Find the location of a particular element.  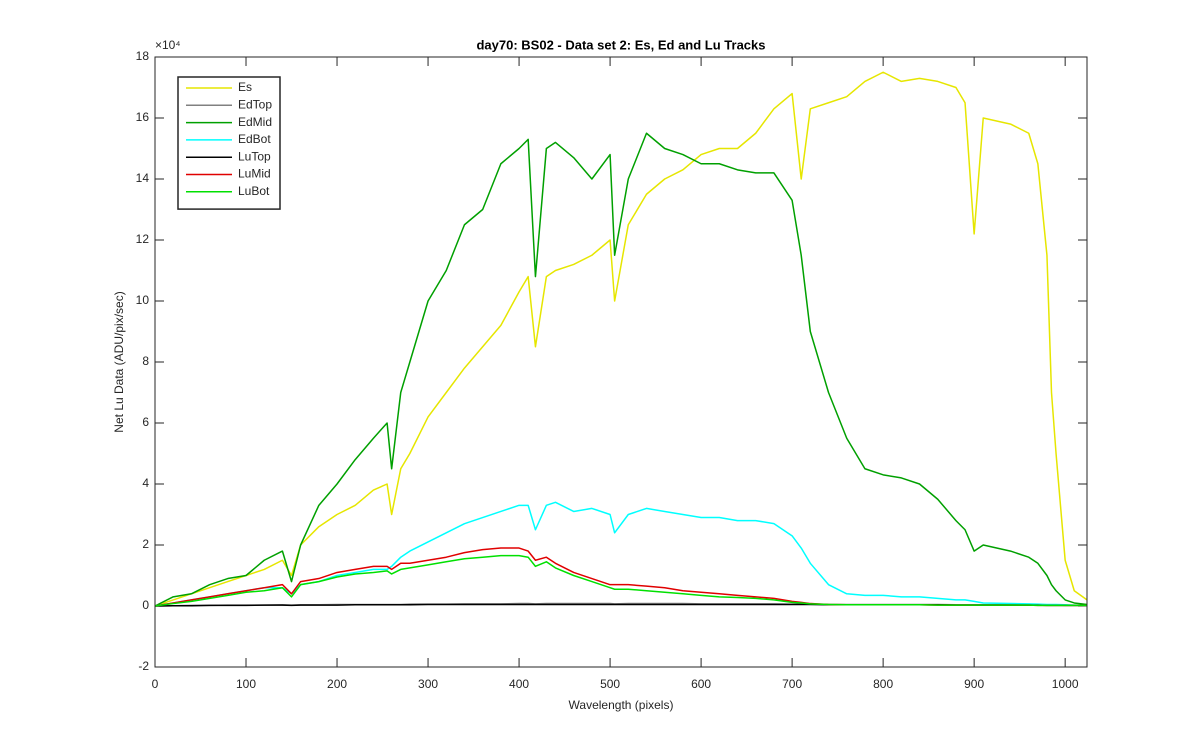

legend-label: LuBot is located at coordinates (254, 191).